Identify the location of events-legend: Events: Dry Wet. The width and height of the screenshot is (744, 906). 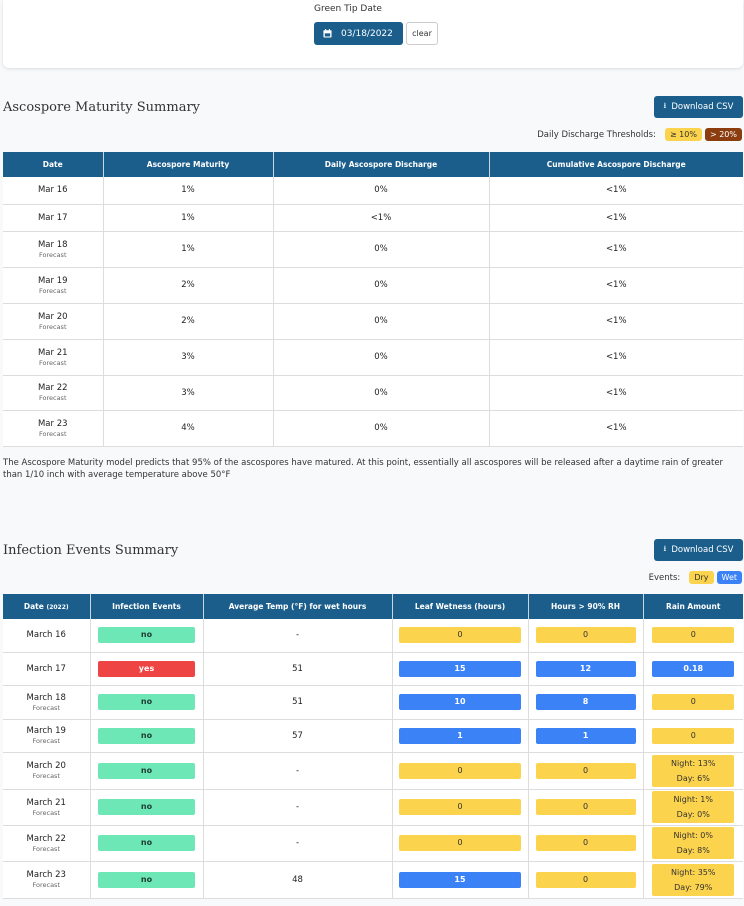
(695, 577).